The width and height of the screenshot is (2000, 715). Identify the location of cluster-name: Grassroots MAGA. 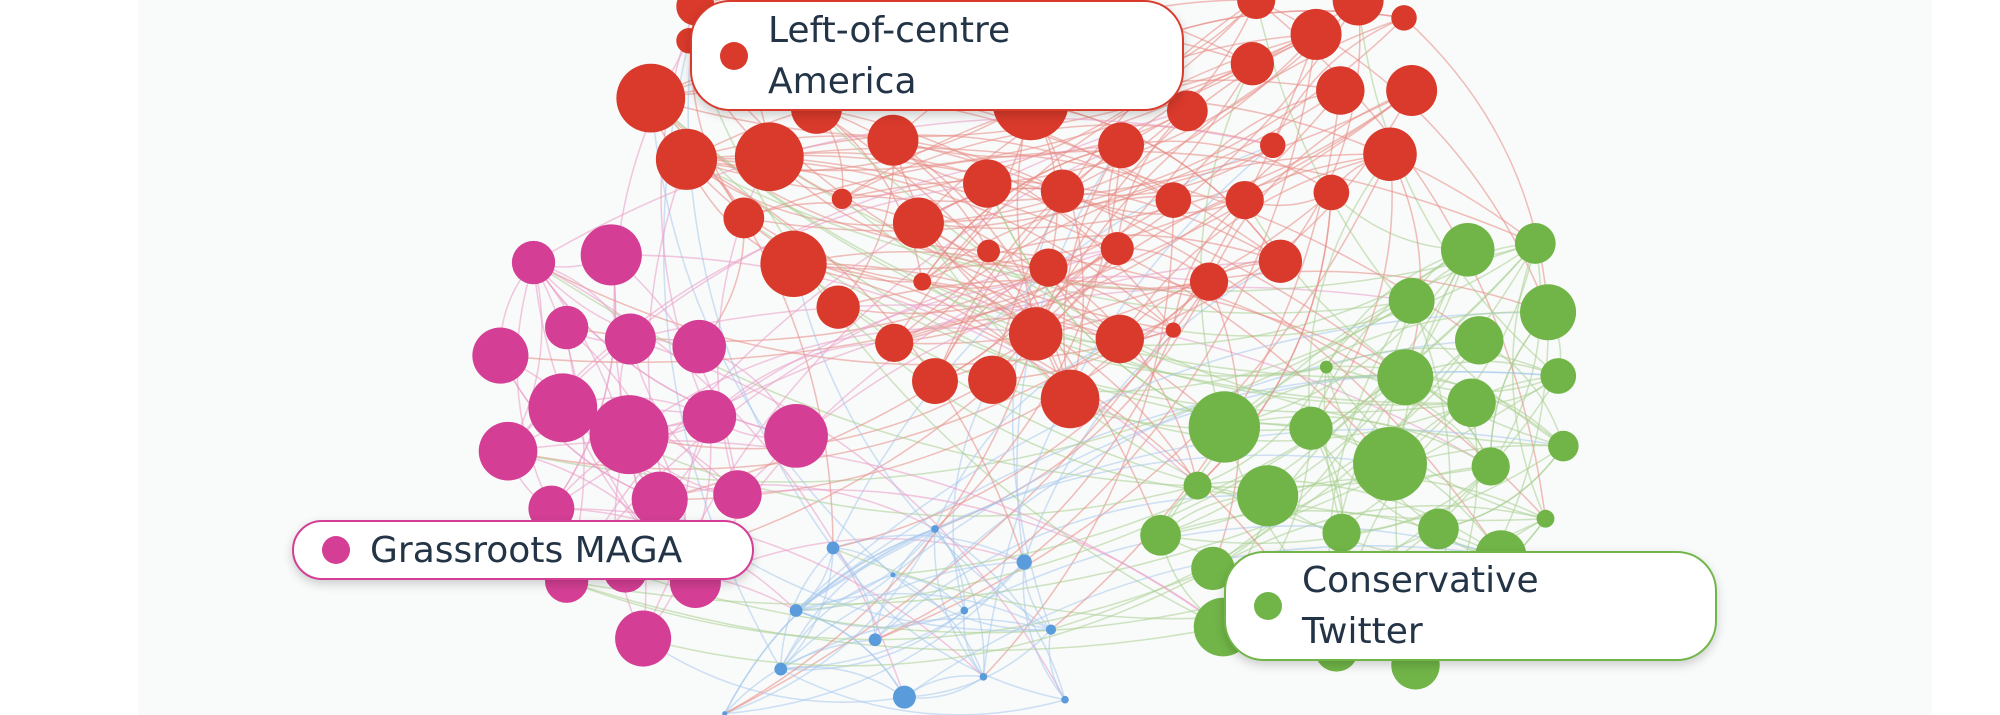
(526, 550).